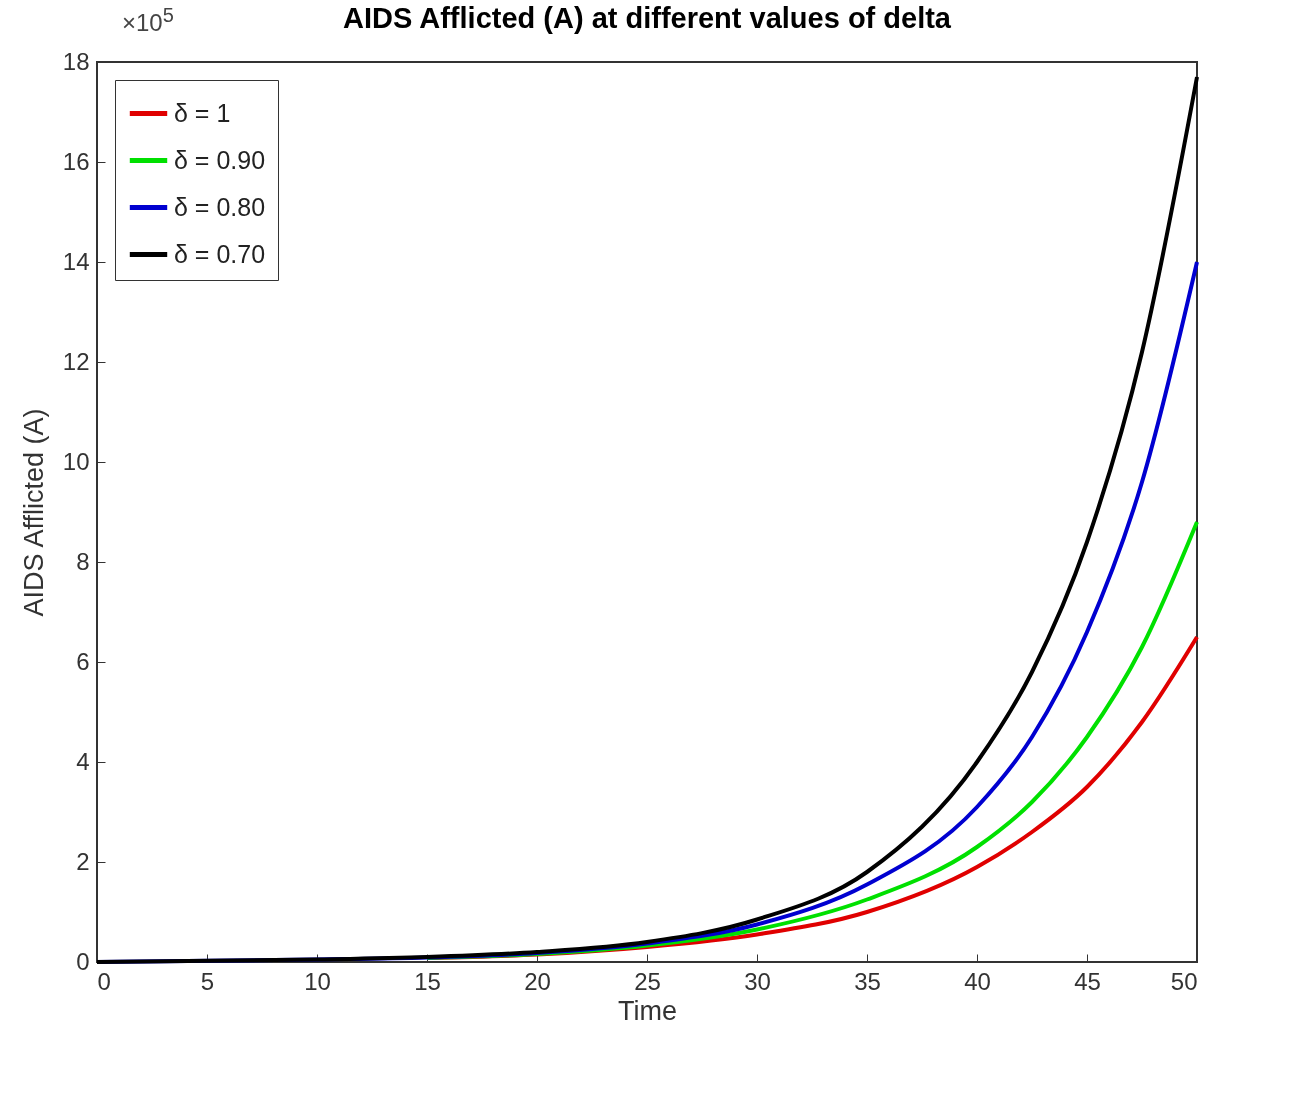 This screenshot has height=1112, width=1299. I want to click on x-tick-label: 0, so click(104, 981).